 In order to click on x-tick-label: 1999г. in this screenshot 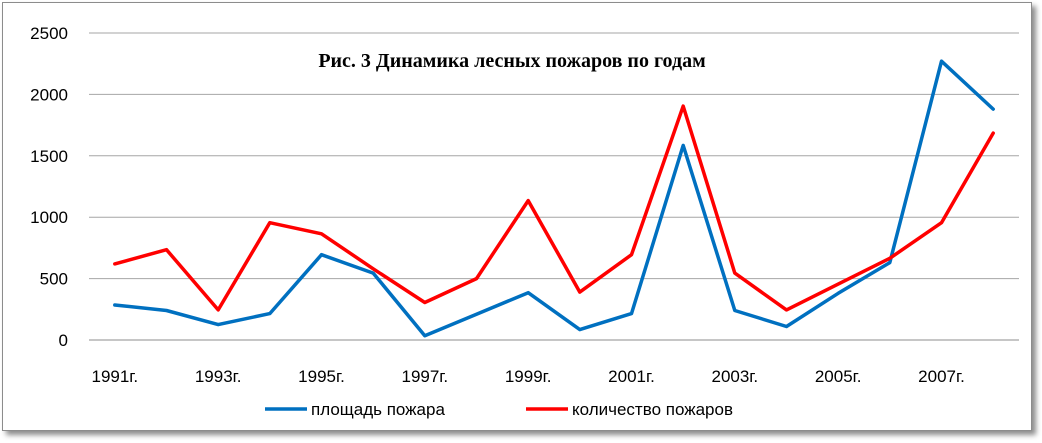, I will do `click(528, 376)`.